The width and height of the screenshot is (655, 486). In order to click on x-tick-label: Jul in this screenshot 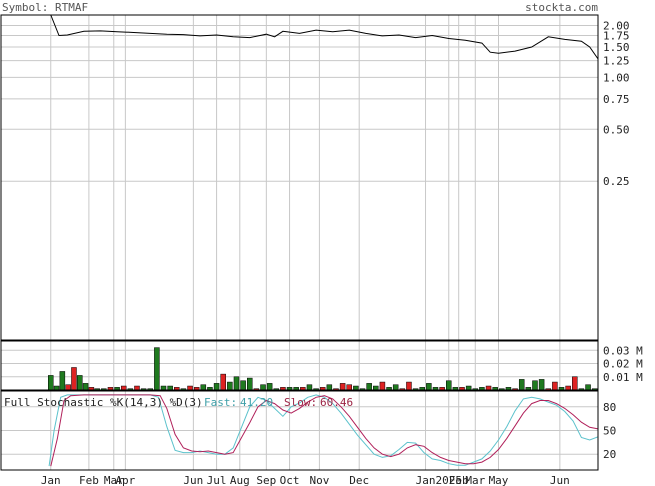, I will do `click(217, 480)`.